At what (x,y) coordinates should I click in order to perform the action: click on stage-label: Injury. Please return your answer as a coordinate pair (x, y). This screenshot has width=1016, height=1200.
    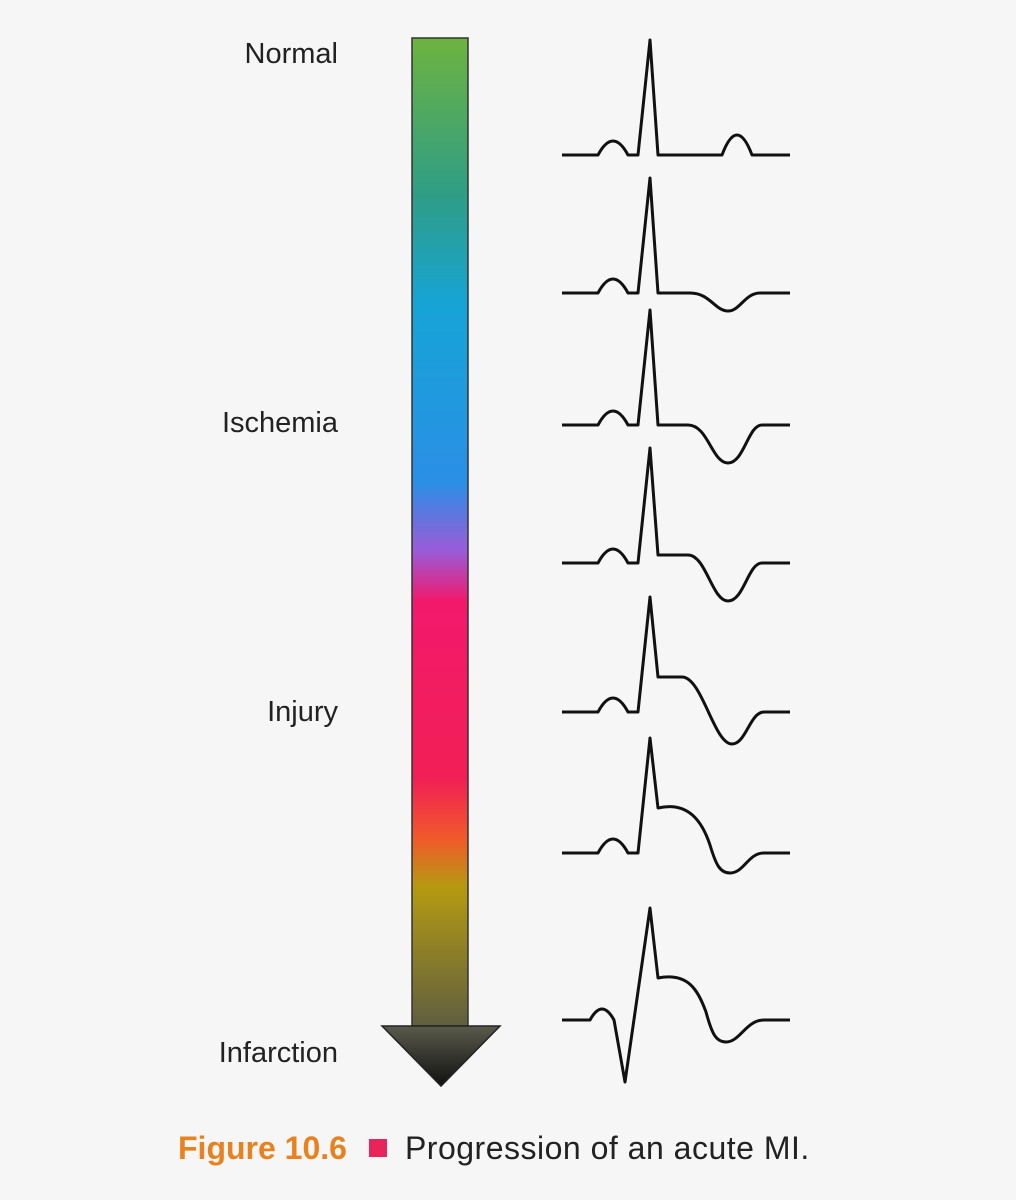
    Looking at the image, I should click on (302, 712).